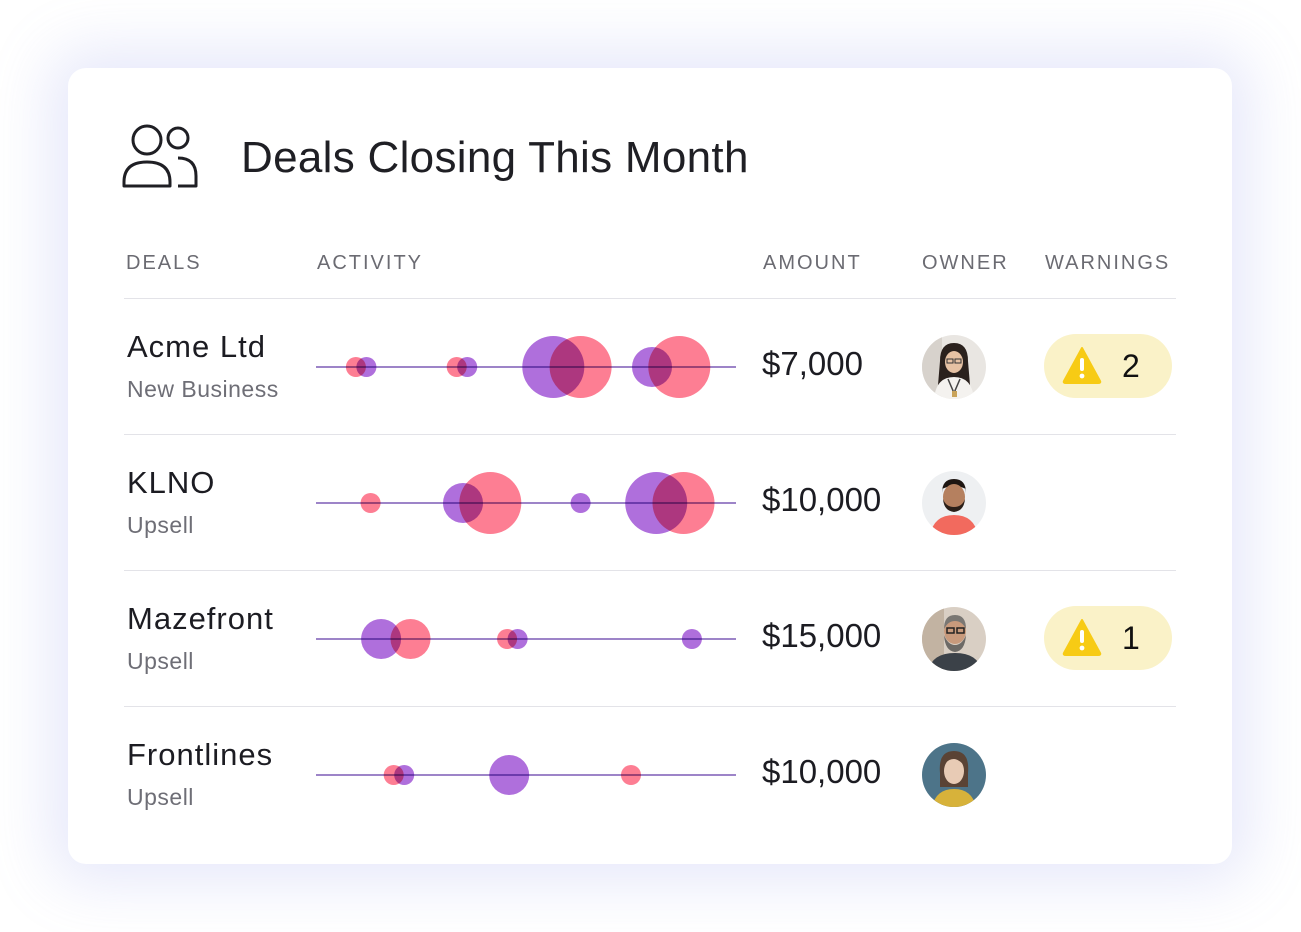  Describe the element at coordinates (1131, 638) in the screenshot. I see `warning-count: 1` at that location.